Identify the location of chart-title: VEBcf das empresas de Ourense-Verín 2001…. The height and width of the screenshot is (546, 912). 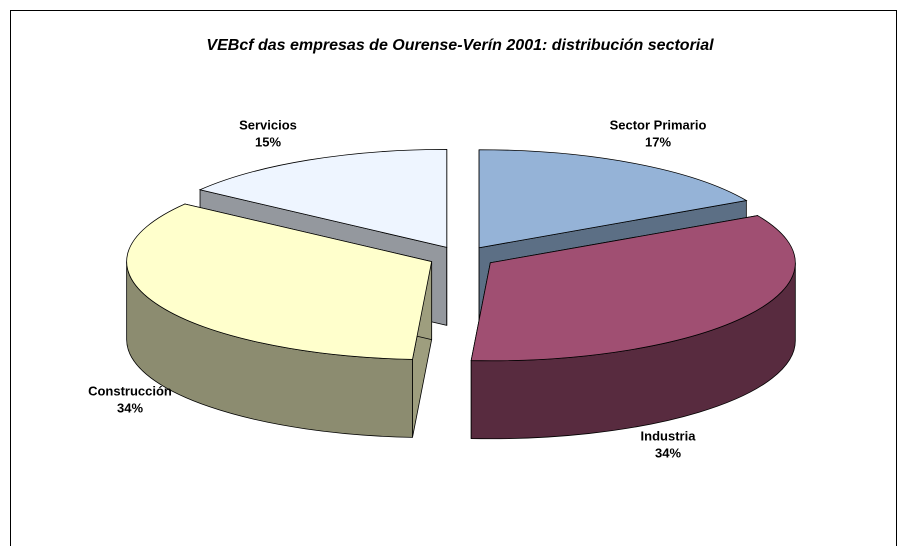
(460, 45).